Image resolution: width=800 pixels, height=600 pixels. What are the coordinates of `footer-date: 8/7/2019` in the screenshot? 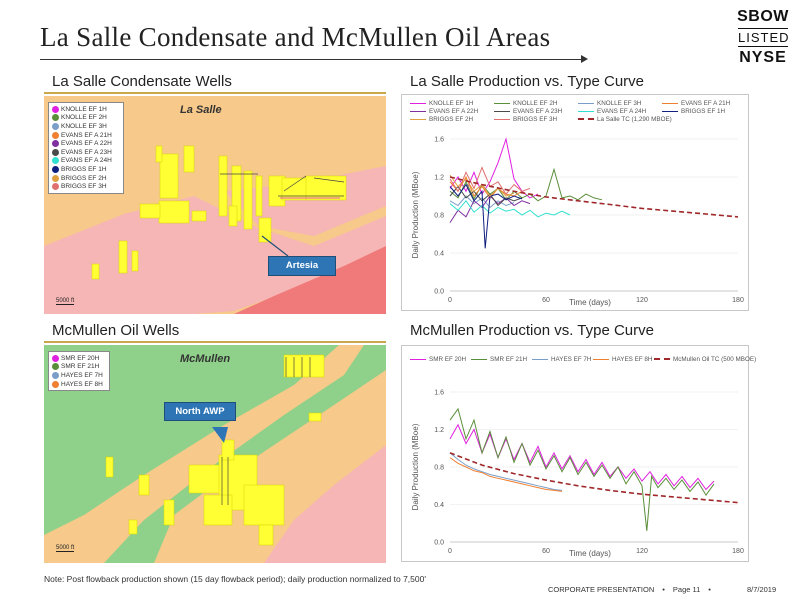 It's located at (761, 589).